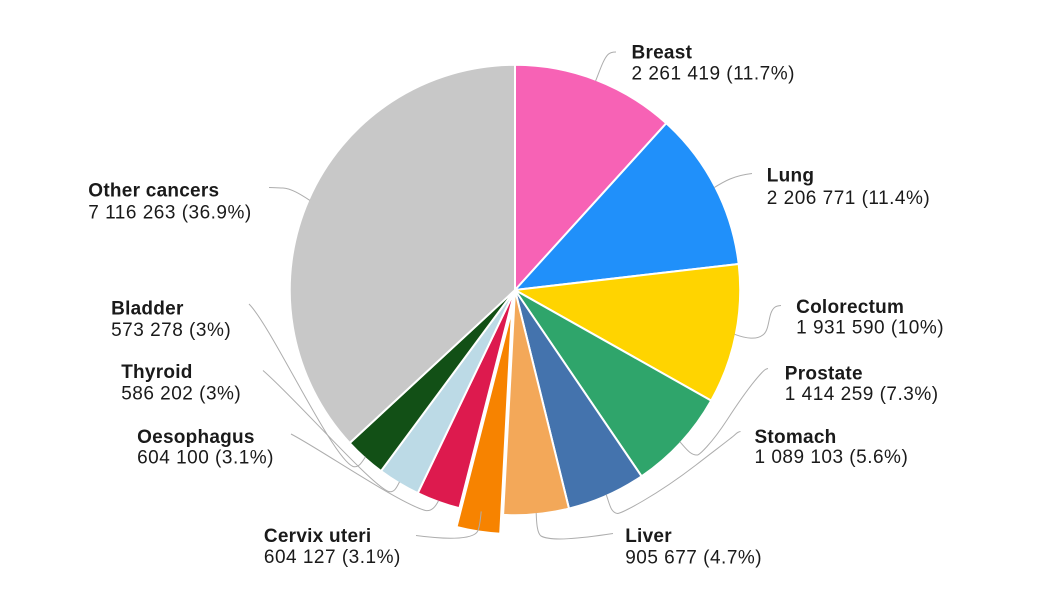 The height and width of the screenshot is (600, 1046). What do you see at coordinates (832, 457) in the screenshot?
I see `svg-text: 1 089 103 (5.6%)` at bounding box center [832, 457].